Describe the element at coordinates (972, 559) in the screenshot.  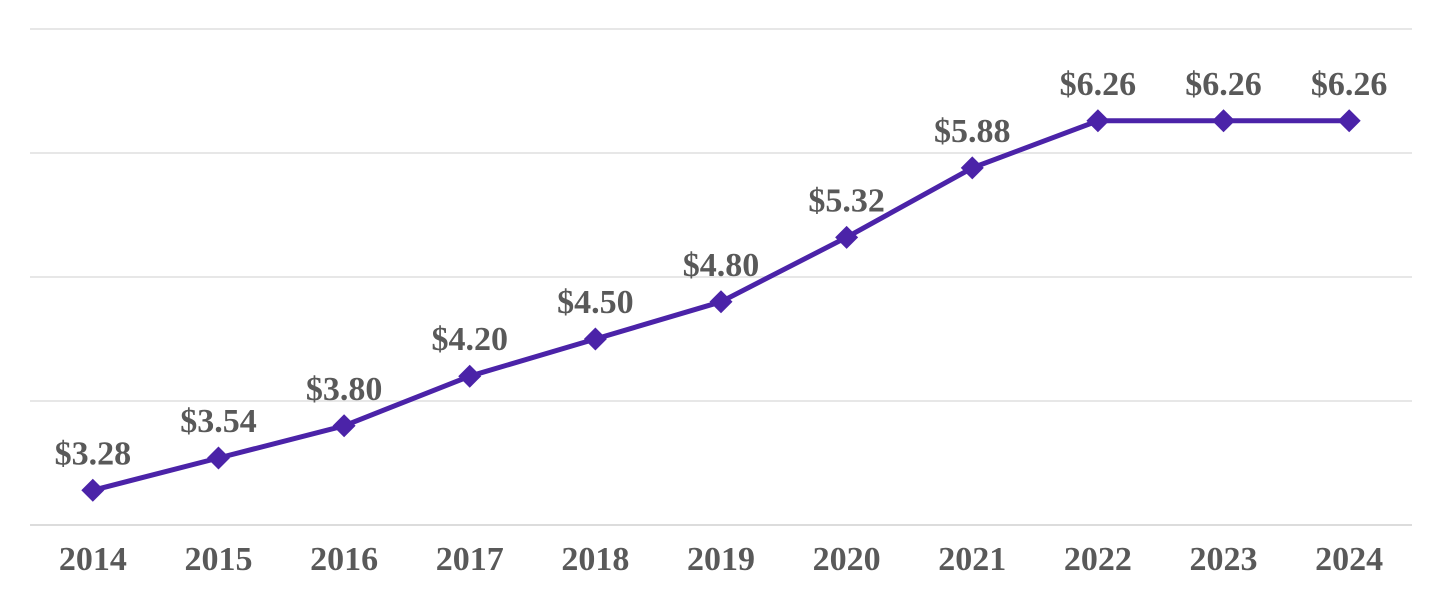
I see `x-axis-label: 2021` at that location.